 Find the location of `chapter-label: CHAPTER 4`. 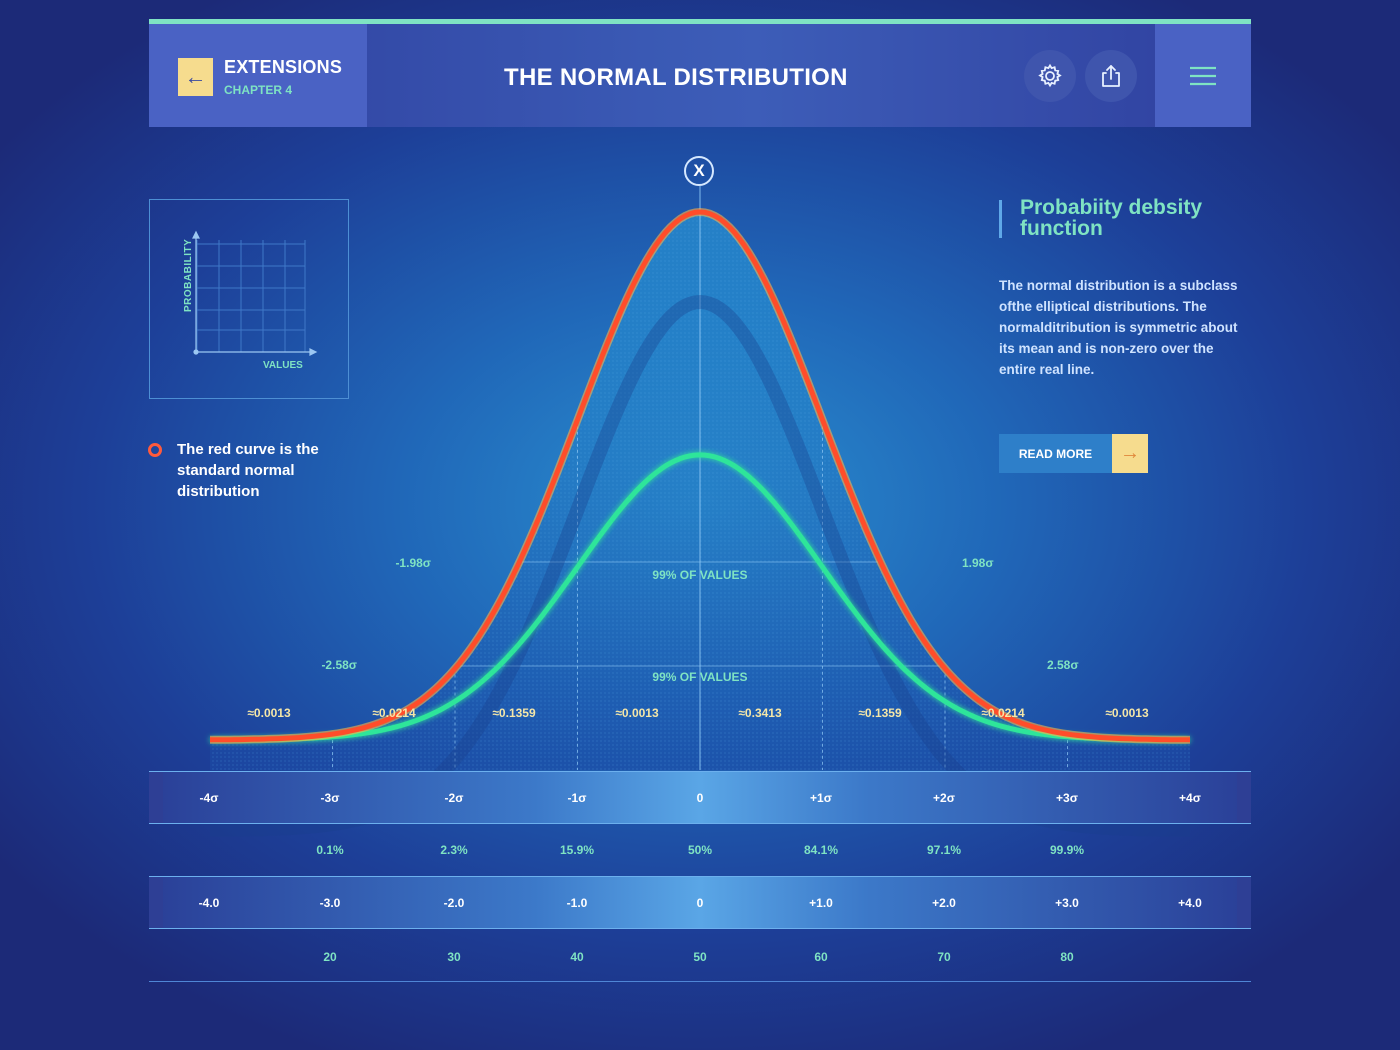

chapter-label: CHAPTER 4 is located at coordinates (258, 90).